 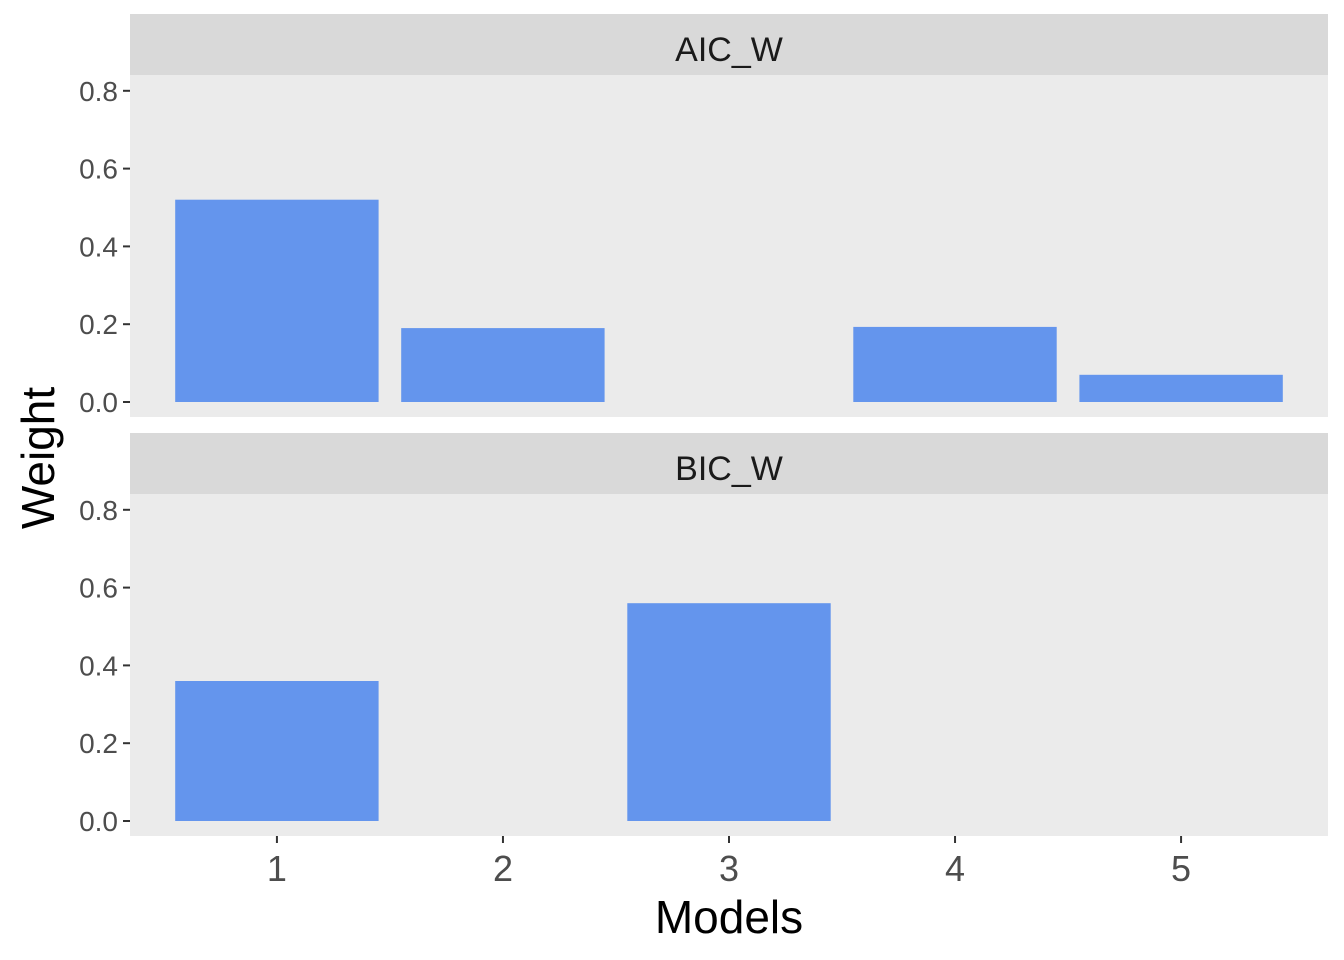 I want to click on bars-bic, so click(x=503, y=712).